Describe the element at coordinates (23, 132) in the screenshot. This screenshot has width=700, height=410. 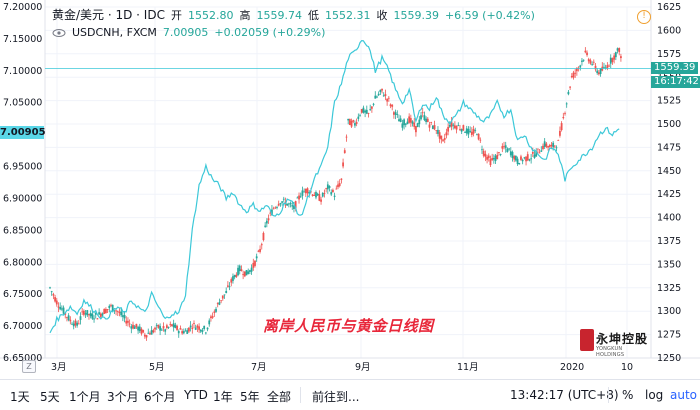
I see `left-price-tag: 7.00905` at that location.